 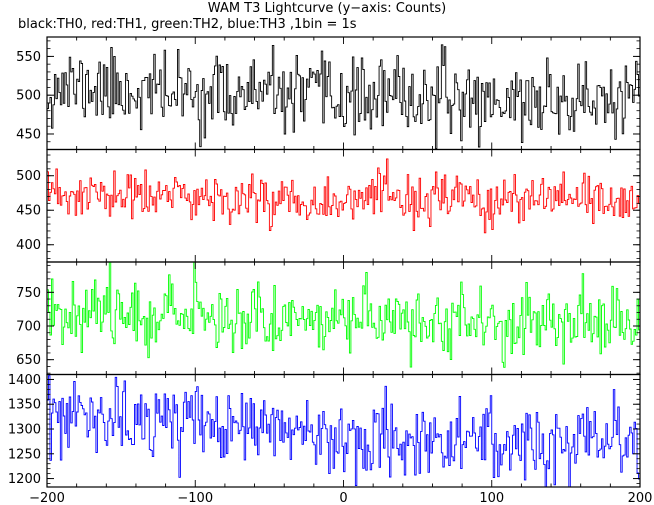 What do you see at coordinates (28, 360) in the screenshot?
I see `y-tick-label: 650` at bounding box center [28, 360].